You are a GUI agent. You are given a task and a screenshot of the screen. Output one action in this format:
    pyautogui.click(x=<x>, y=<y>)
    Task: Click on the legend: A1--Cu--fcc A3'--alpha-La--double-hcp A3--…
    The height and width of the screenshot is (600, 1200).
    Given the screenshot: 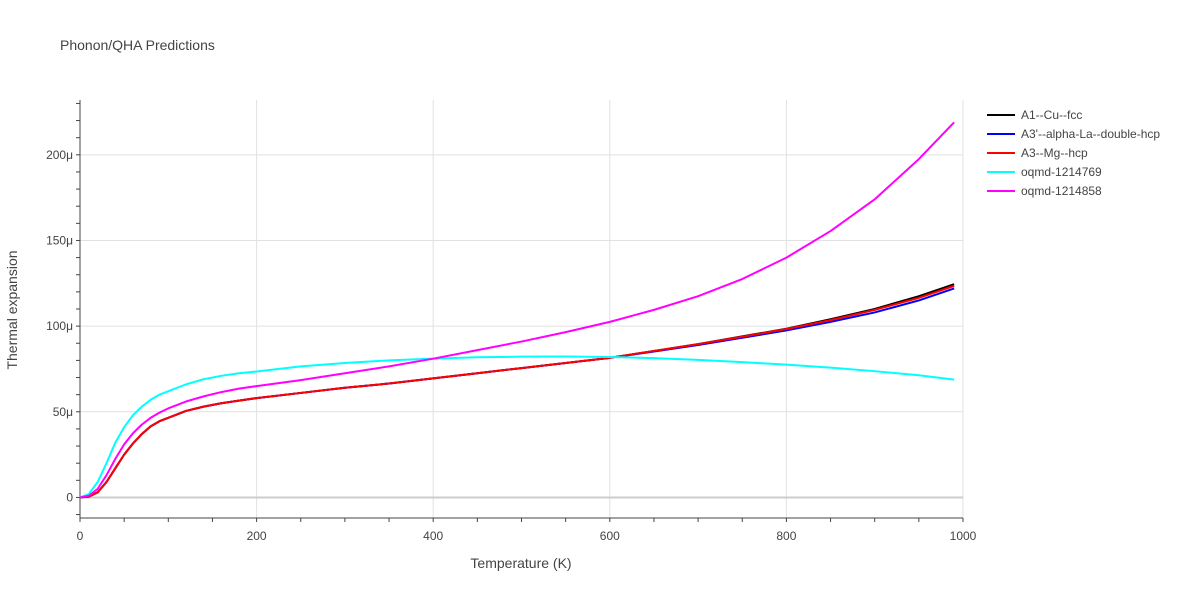 What is the action you would take?
    pyautogui.click(x=1073, y=153)
    